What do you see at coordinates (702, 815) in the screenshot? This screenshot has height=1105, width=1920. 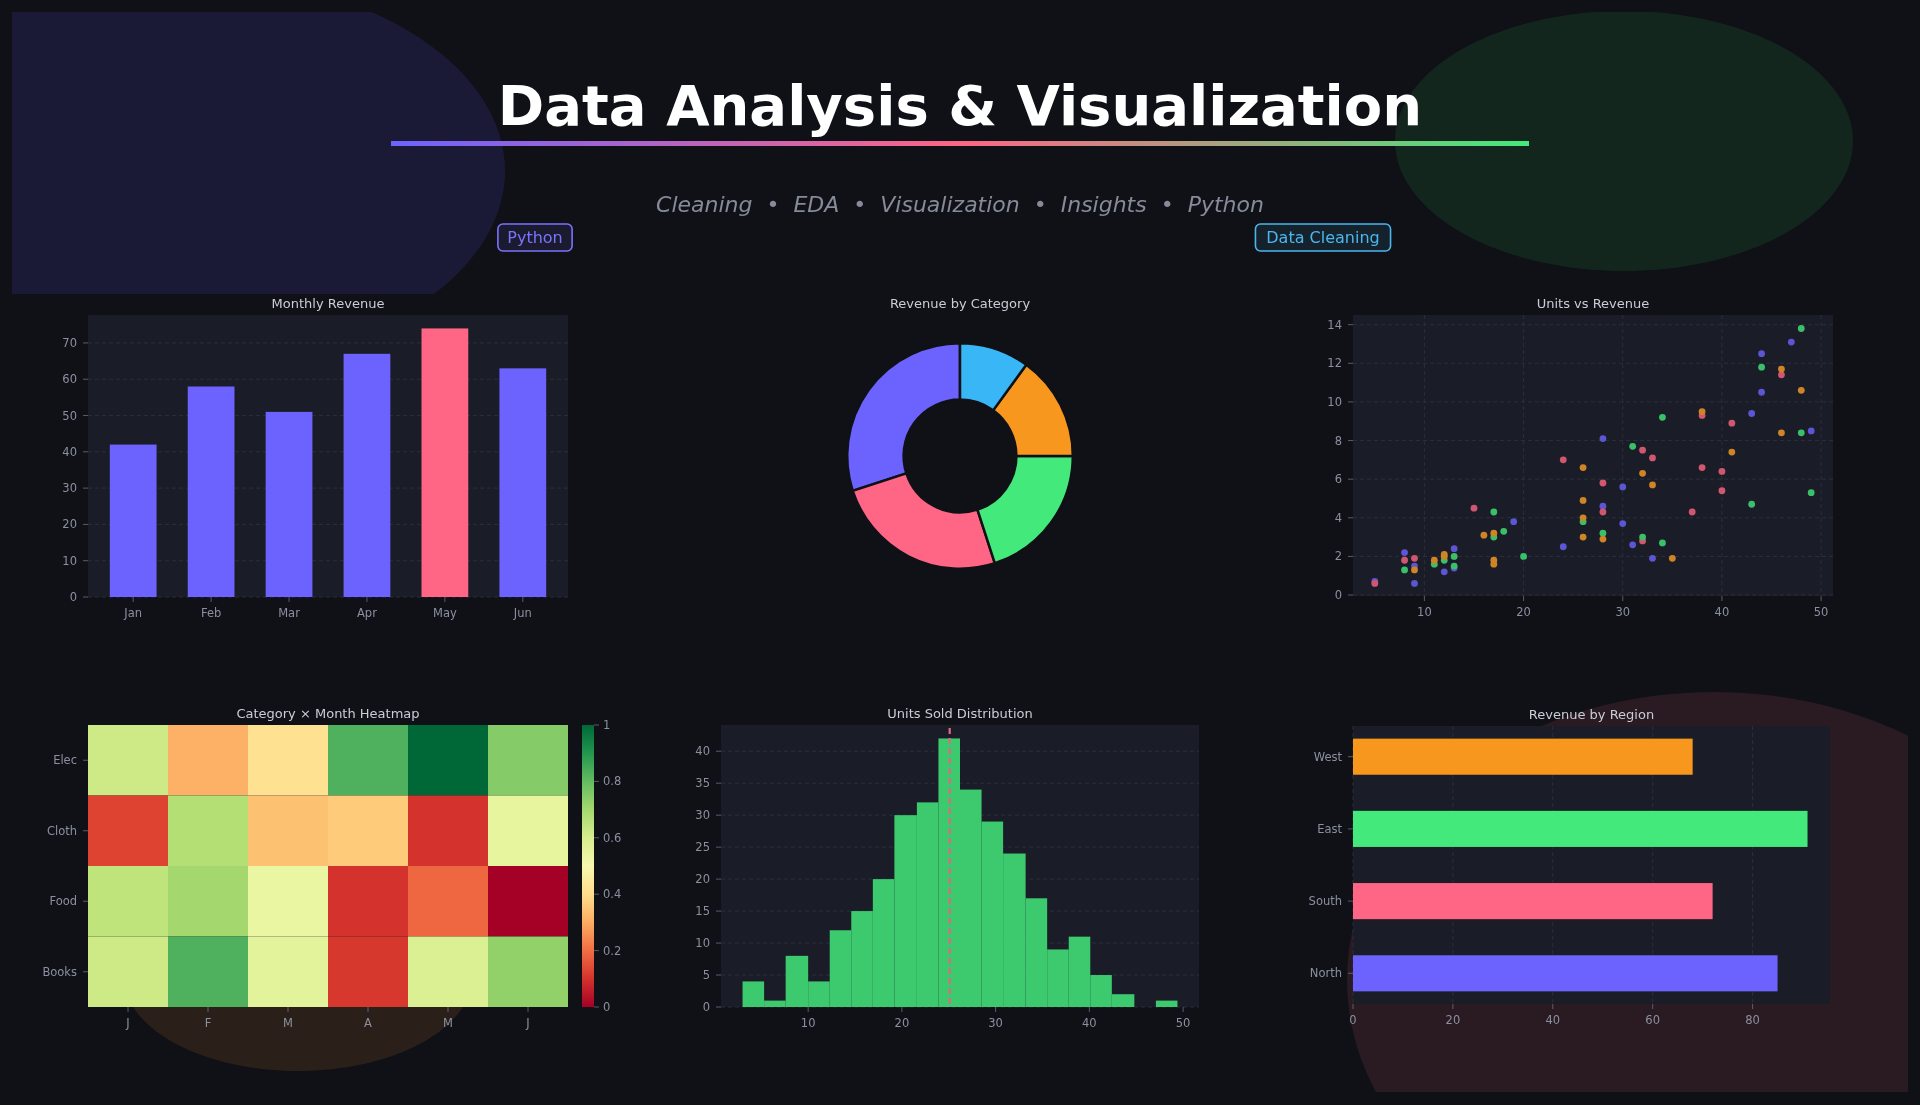 I see `y-tick-label: 30` at bounding box center [702, 815].